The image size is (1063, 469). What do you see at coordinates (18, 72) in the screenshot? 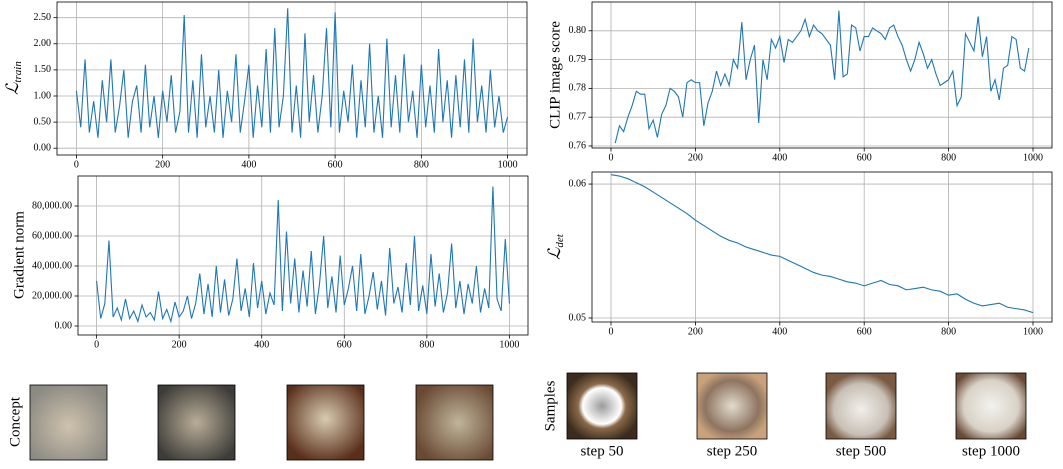
I see `y-label-subscript: train` at bounding box center [18, 72].